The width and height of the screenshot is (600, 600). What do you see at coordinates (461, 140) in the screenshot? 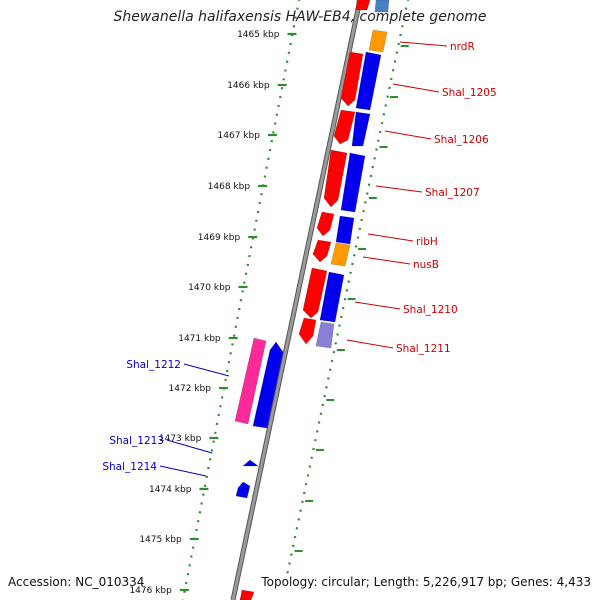
I see `gene-label-Shal_1206: Shal_1206` at bounding box center [461, 140].